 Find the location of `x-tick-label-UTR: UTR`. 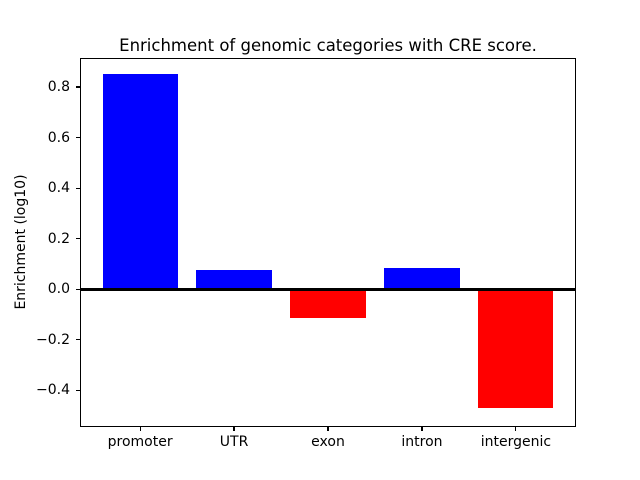

x-tick-label-UTR: UTR is located at coordinates (234, 442).